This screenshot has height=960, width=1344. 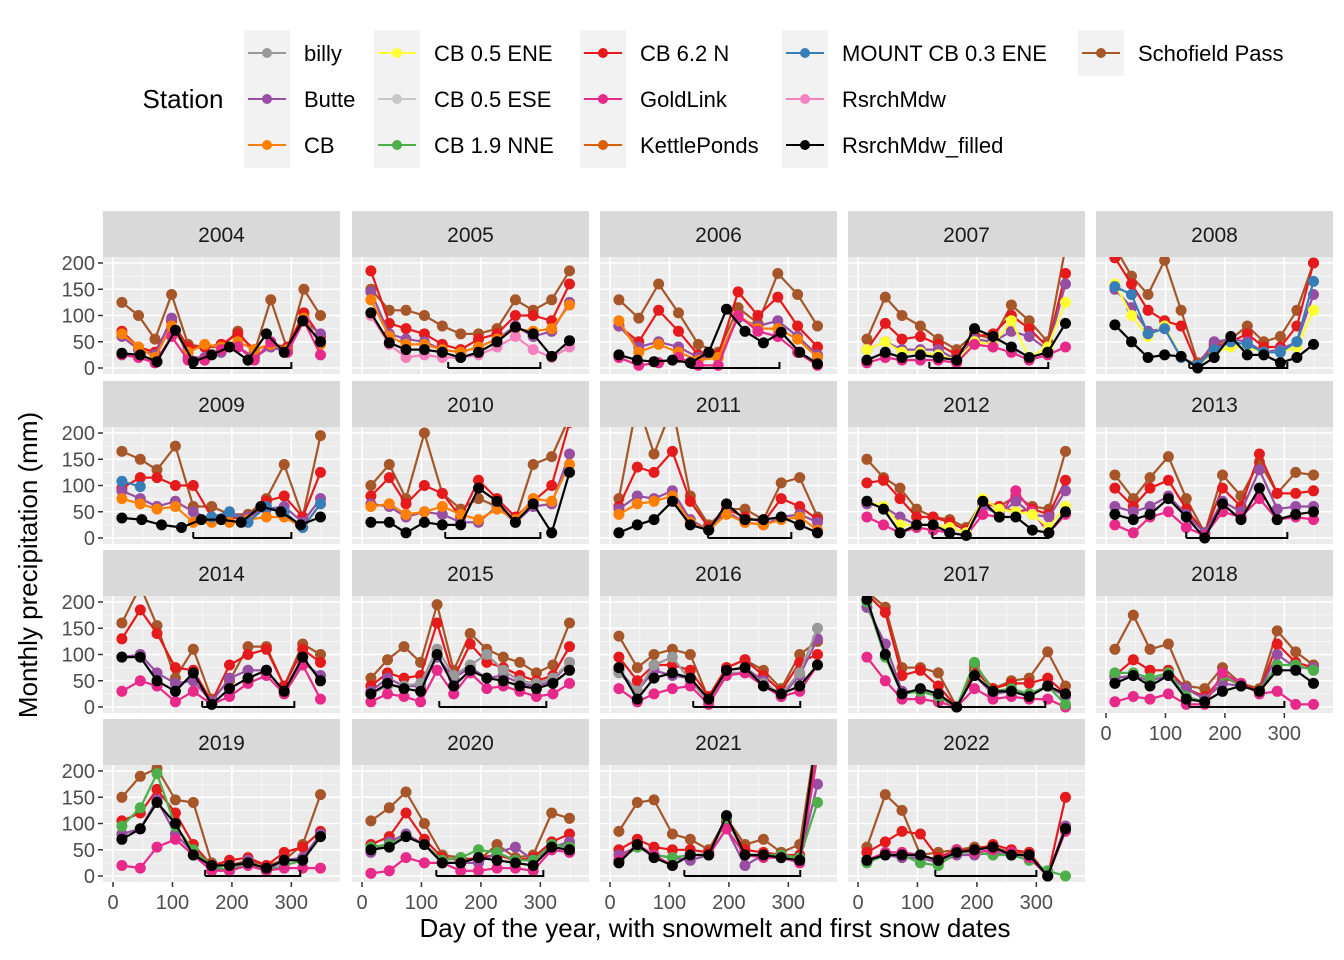 What do you see at coordinates (966, 743) in the screenshot?
I see `facet-strip-label: 2022` at bounding box center [966, 743].